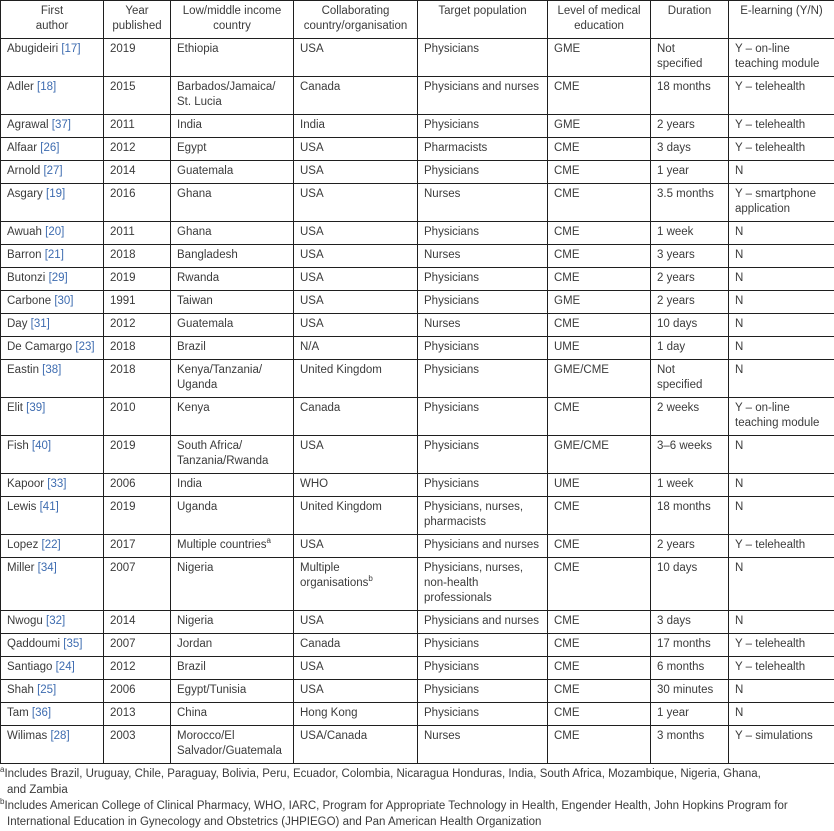 This screenshot has width=834, height=831. Describe the element at coordinates (40, 324) in the screenshot. I see `citation-link: [31]` at that location.